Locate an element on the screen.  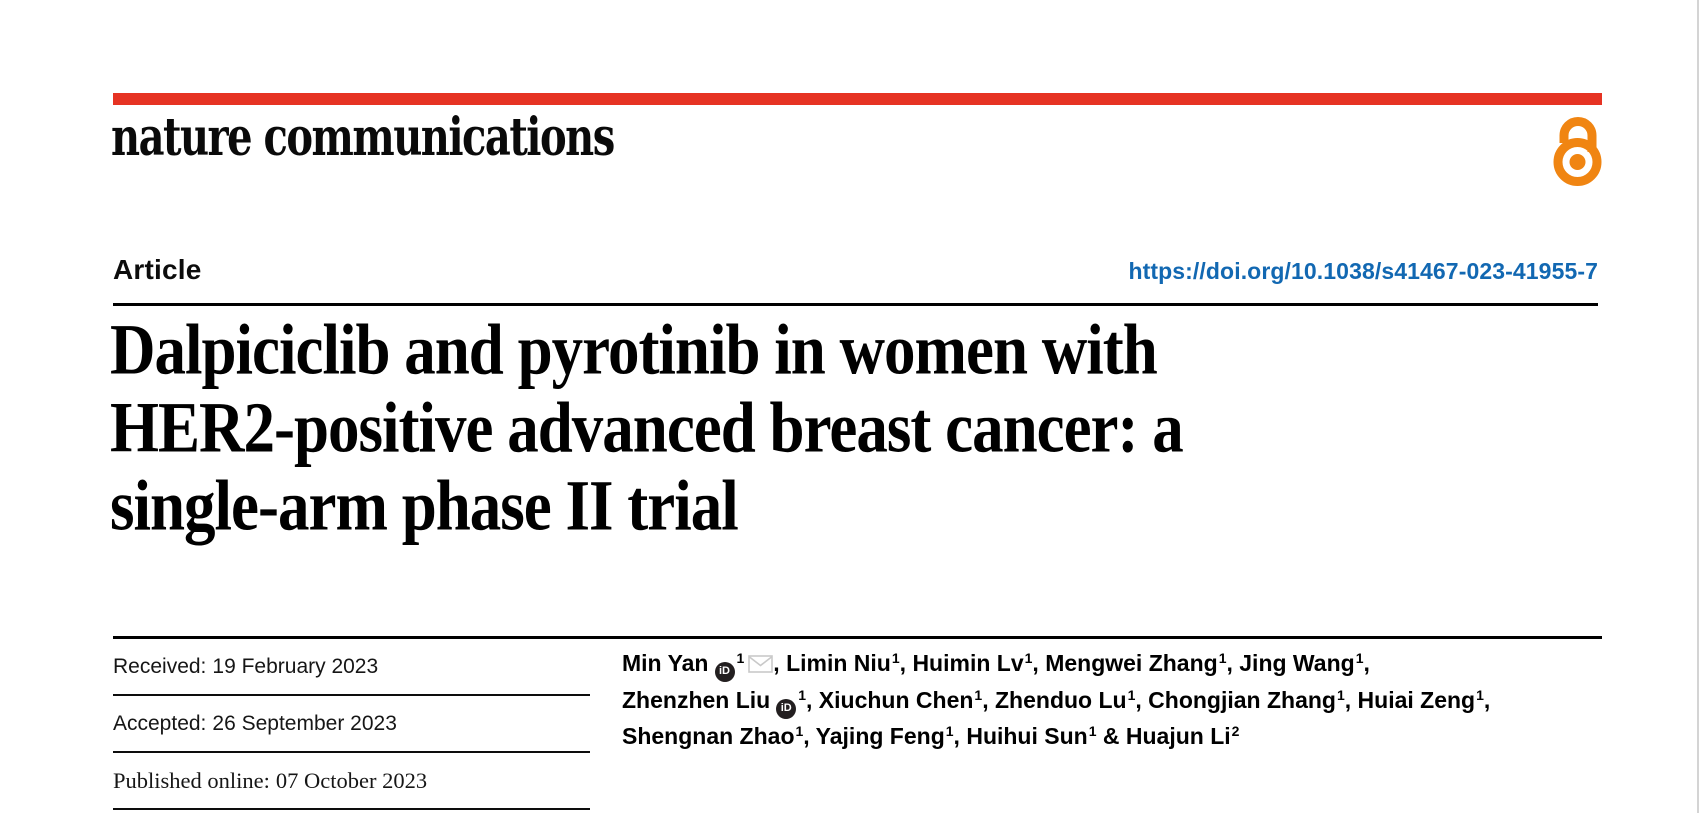
author-name: Zhenzhen Liu is located at coordinates (696, 700).